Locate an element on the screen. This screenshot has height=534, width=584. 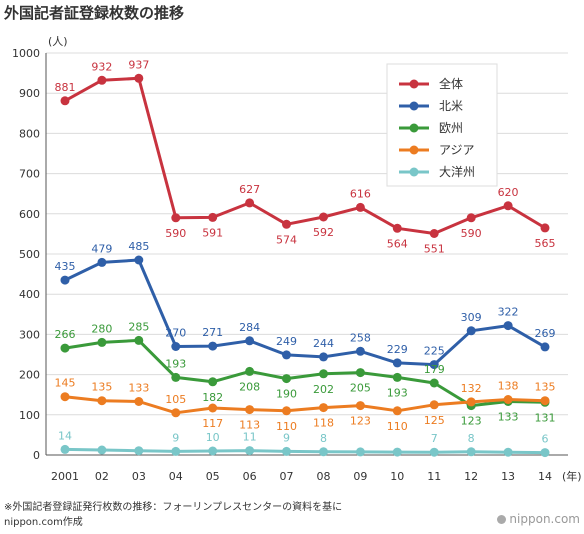
y-tick-label: 500 is located at coordinates (29, 254).